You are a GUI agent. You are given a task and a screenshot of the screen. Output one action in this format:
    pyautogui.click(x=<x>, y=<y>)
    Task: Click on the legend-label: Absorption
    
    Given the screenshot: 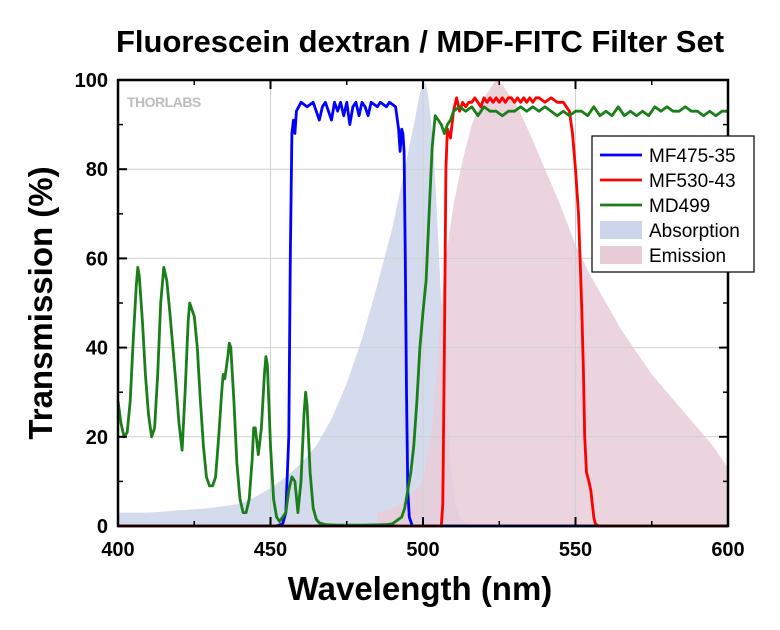 What is the action you would take?
    pyautogui.click(x=694, y=231)
    